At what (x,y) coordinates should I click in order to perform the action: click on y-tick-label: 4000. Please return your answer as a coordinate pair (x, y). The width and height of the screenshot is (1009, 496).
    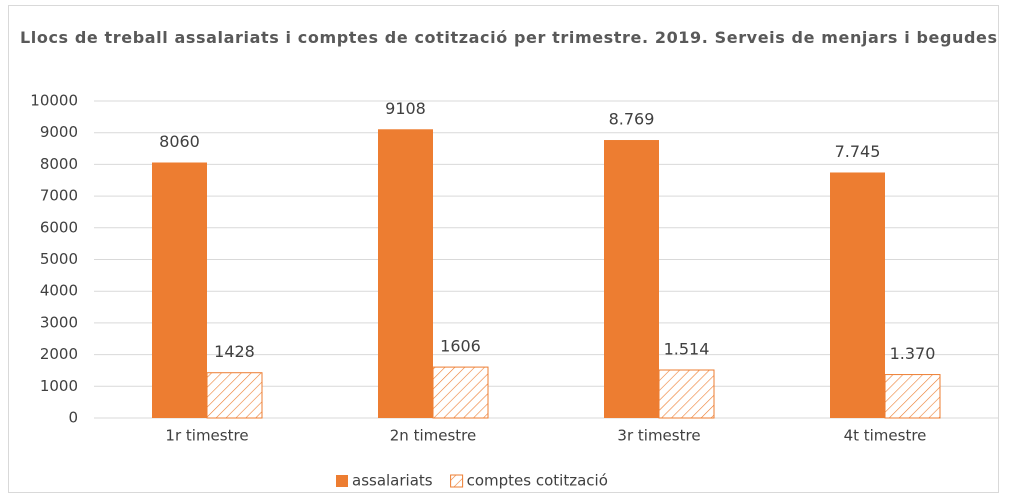
    Looking at the image, I should click on (59, 291).